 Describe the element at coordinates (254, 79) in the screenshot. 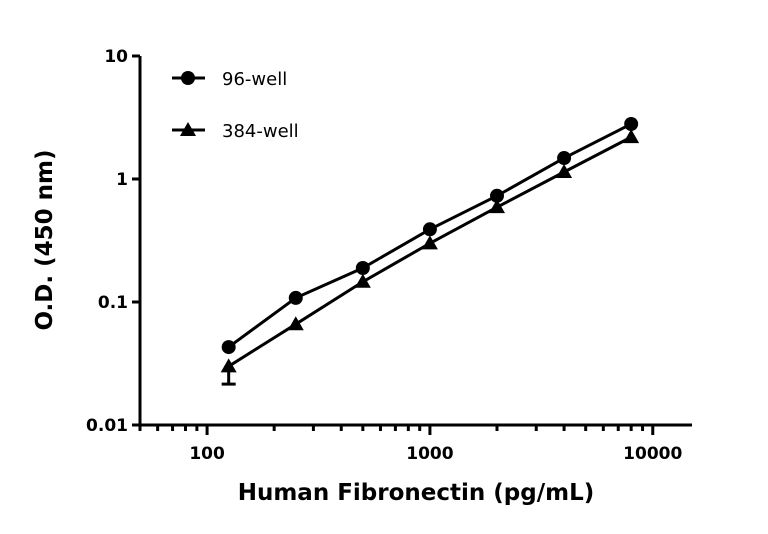

I see `legend-label-96-well: 96-well` at that location.